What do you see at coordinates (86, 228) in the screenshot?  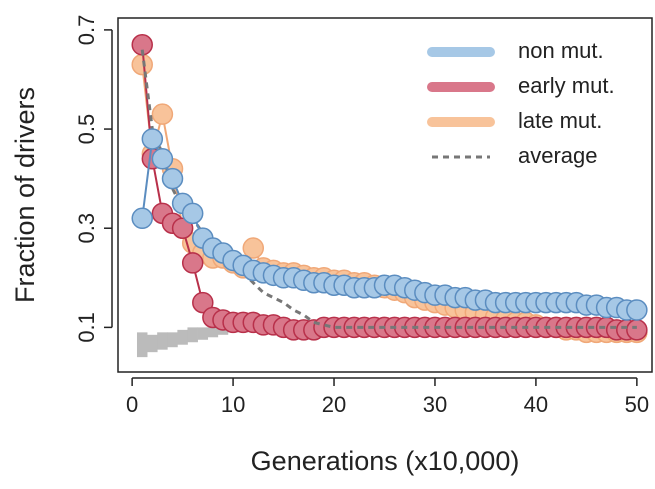 I see `y-tick-label: 0.3` at bounding box center [86, 228].